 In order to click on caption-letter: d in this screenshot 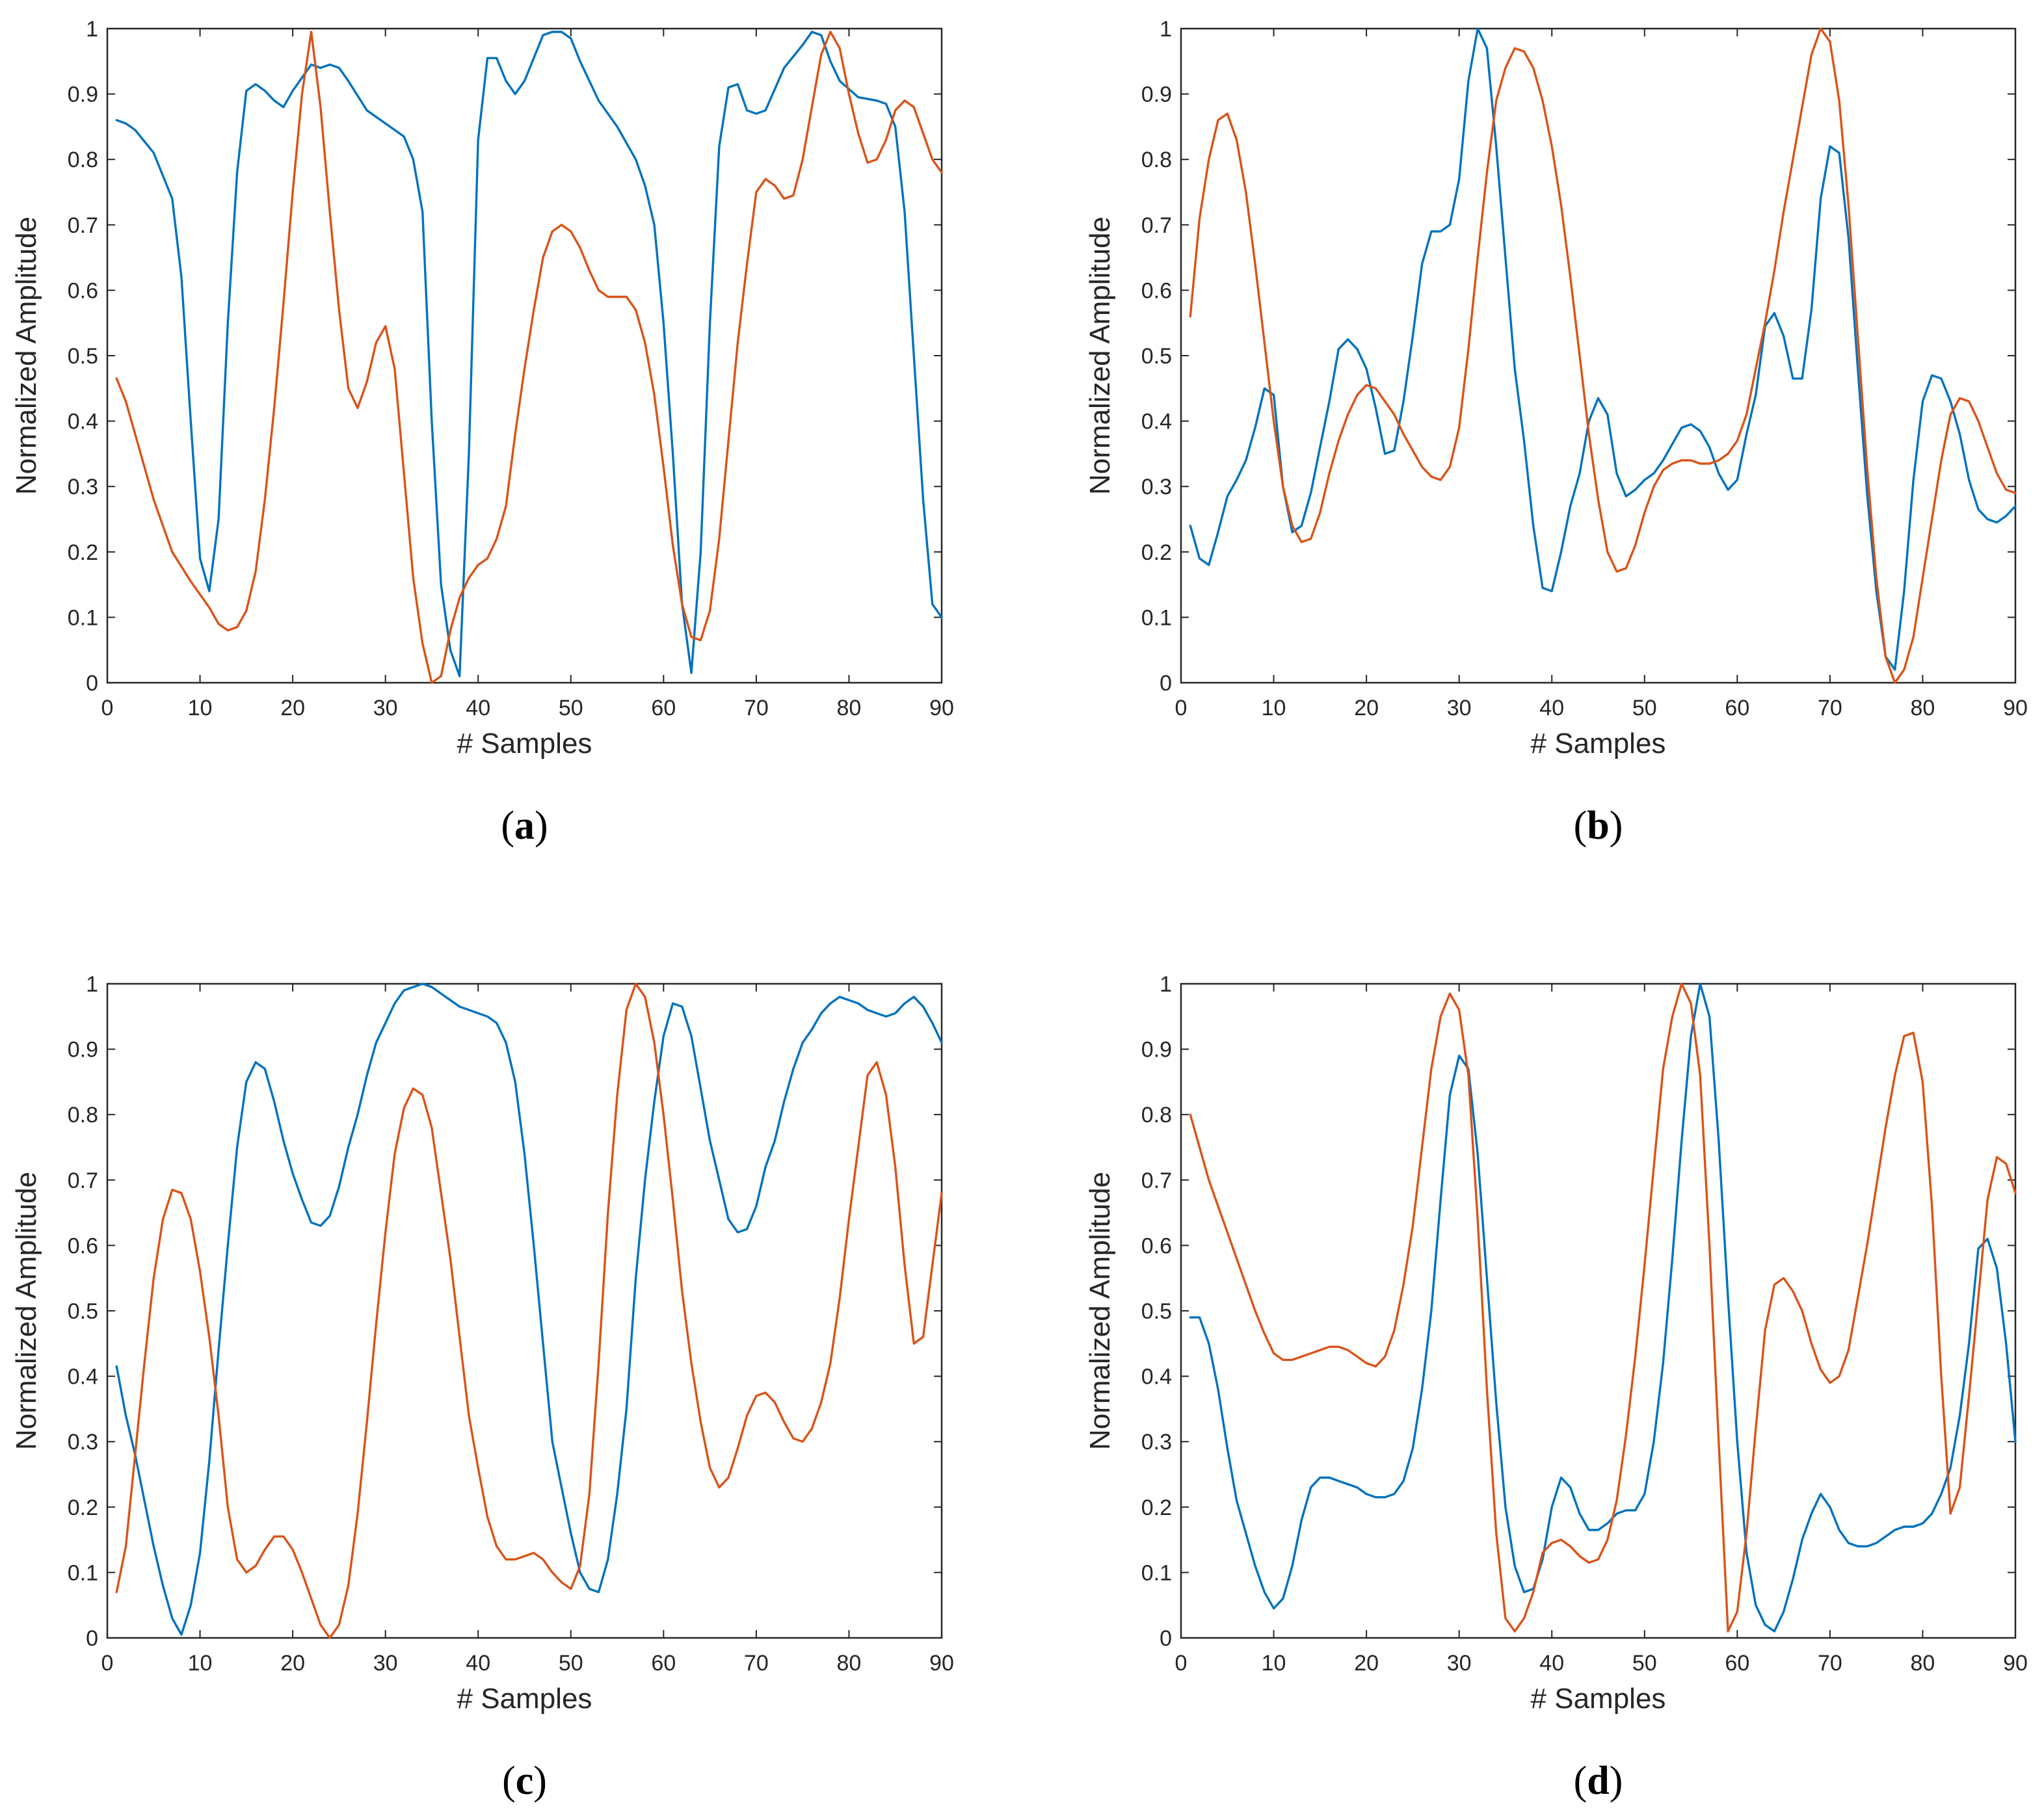, I will do `click(1598, 1781)`.